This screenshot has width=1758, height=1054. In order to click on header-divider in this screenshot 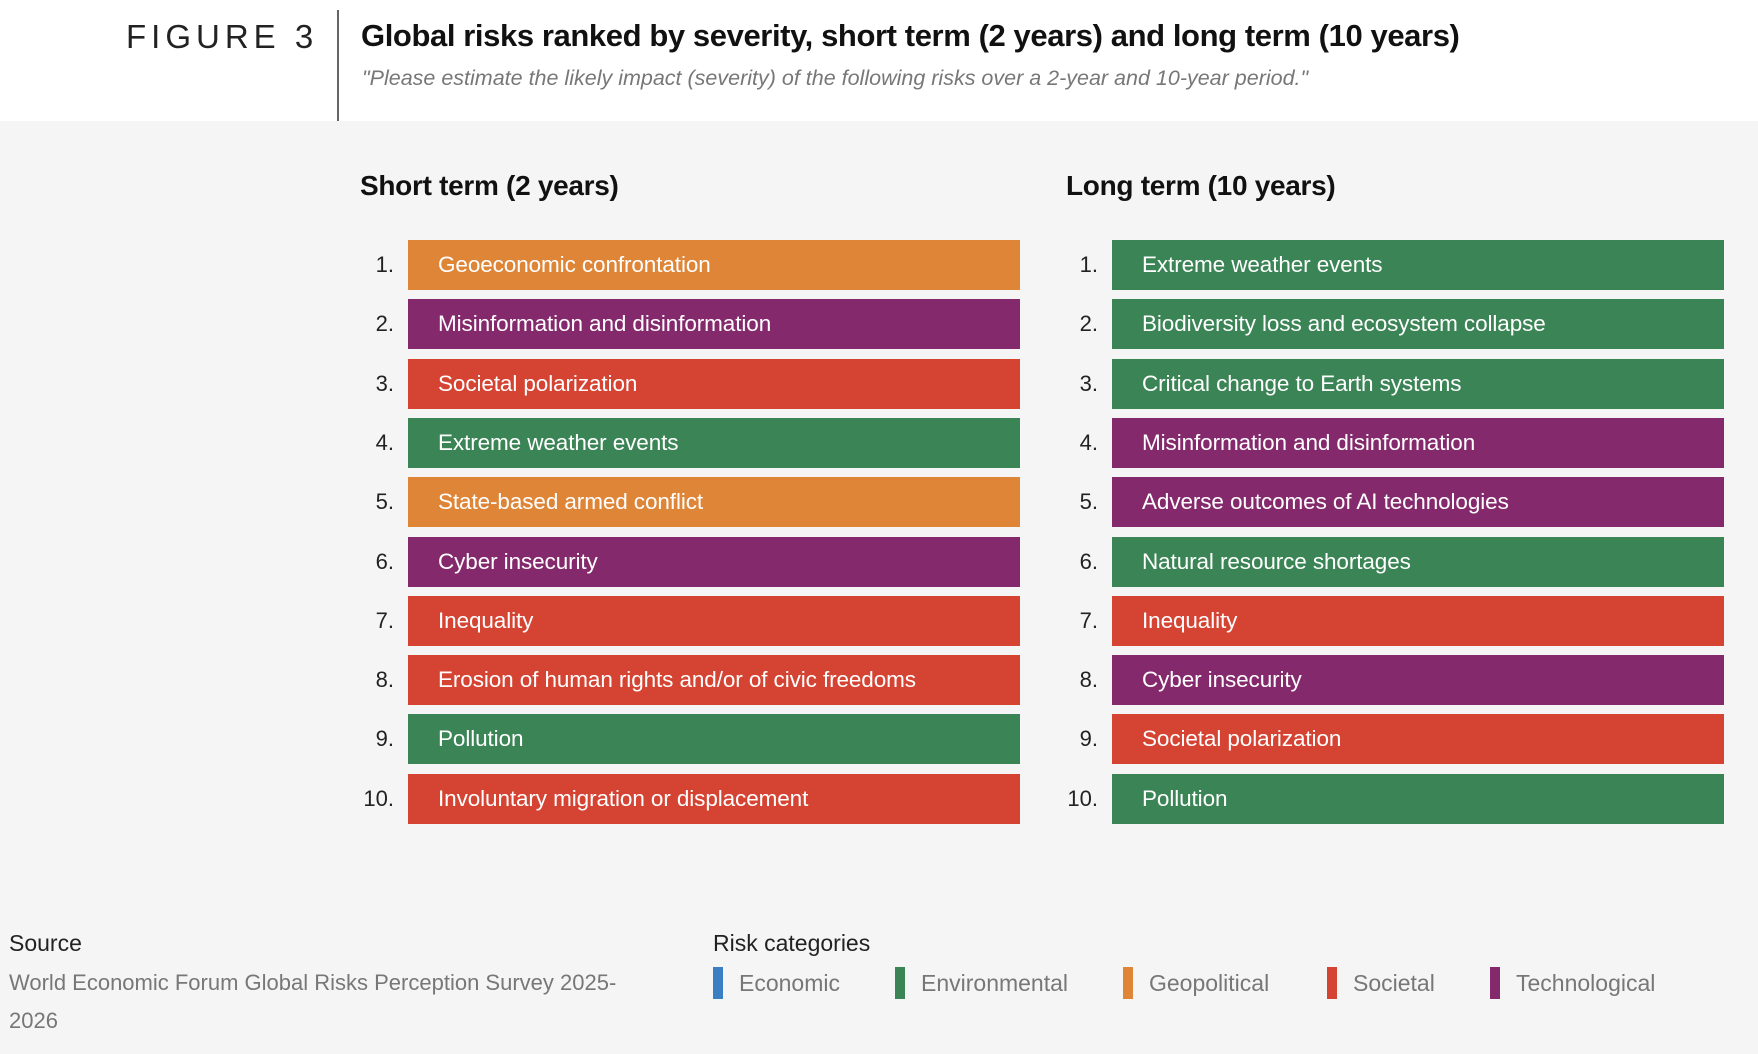, I will do `click(338, 65)`.